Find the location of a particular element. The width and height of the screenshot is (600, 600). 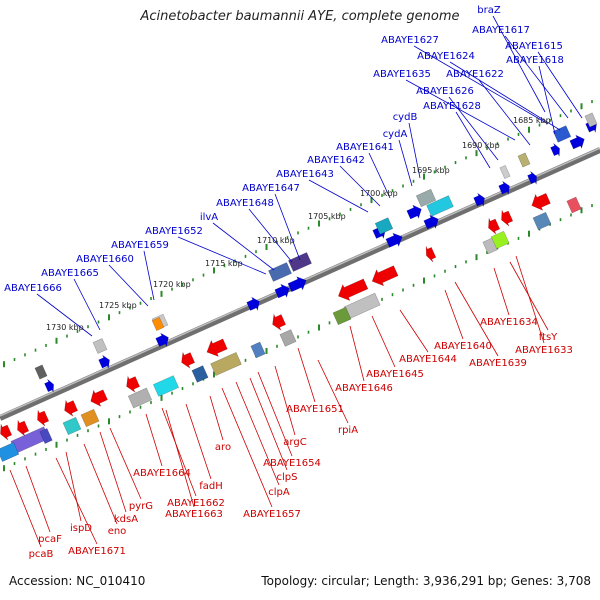

reverse-gene-label: ABAYE1654 is located at coordinates (292, 463).